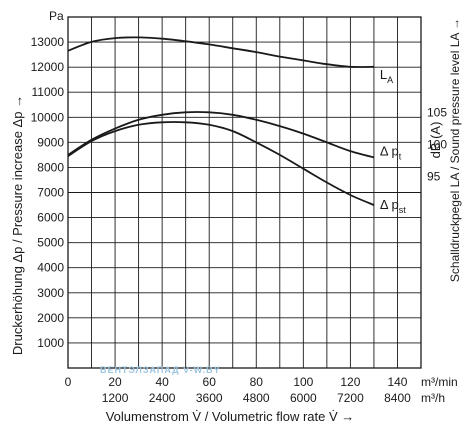  What do you see at coordinates (393, 141) in the screenshot?
I see `series-labels: LA Δ pt Δ pst` at bounding box center [393, 141].